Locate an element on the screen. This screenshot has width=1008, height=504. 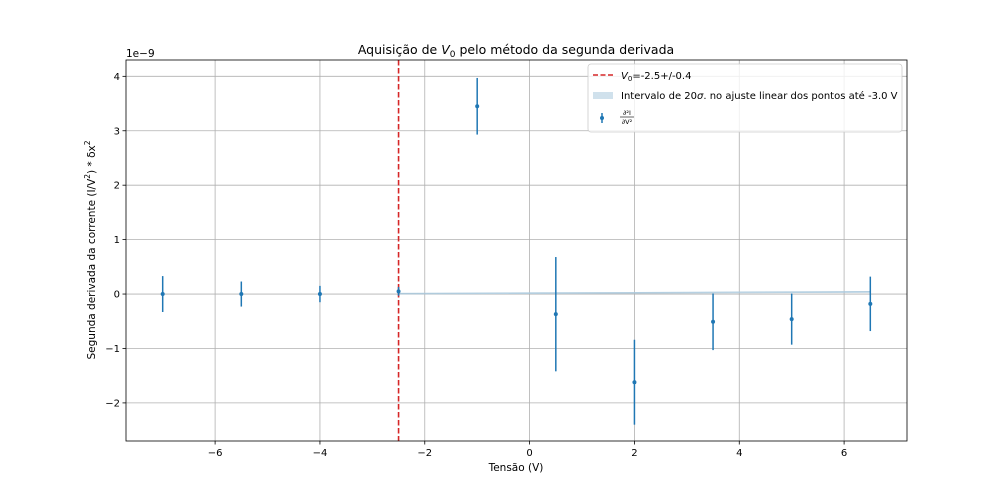
legend-box is located at coordinates (745, 98).